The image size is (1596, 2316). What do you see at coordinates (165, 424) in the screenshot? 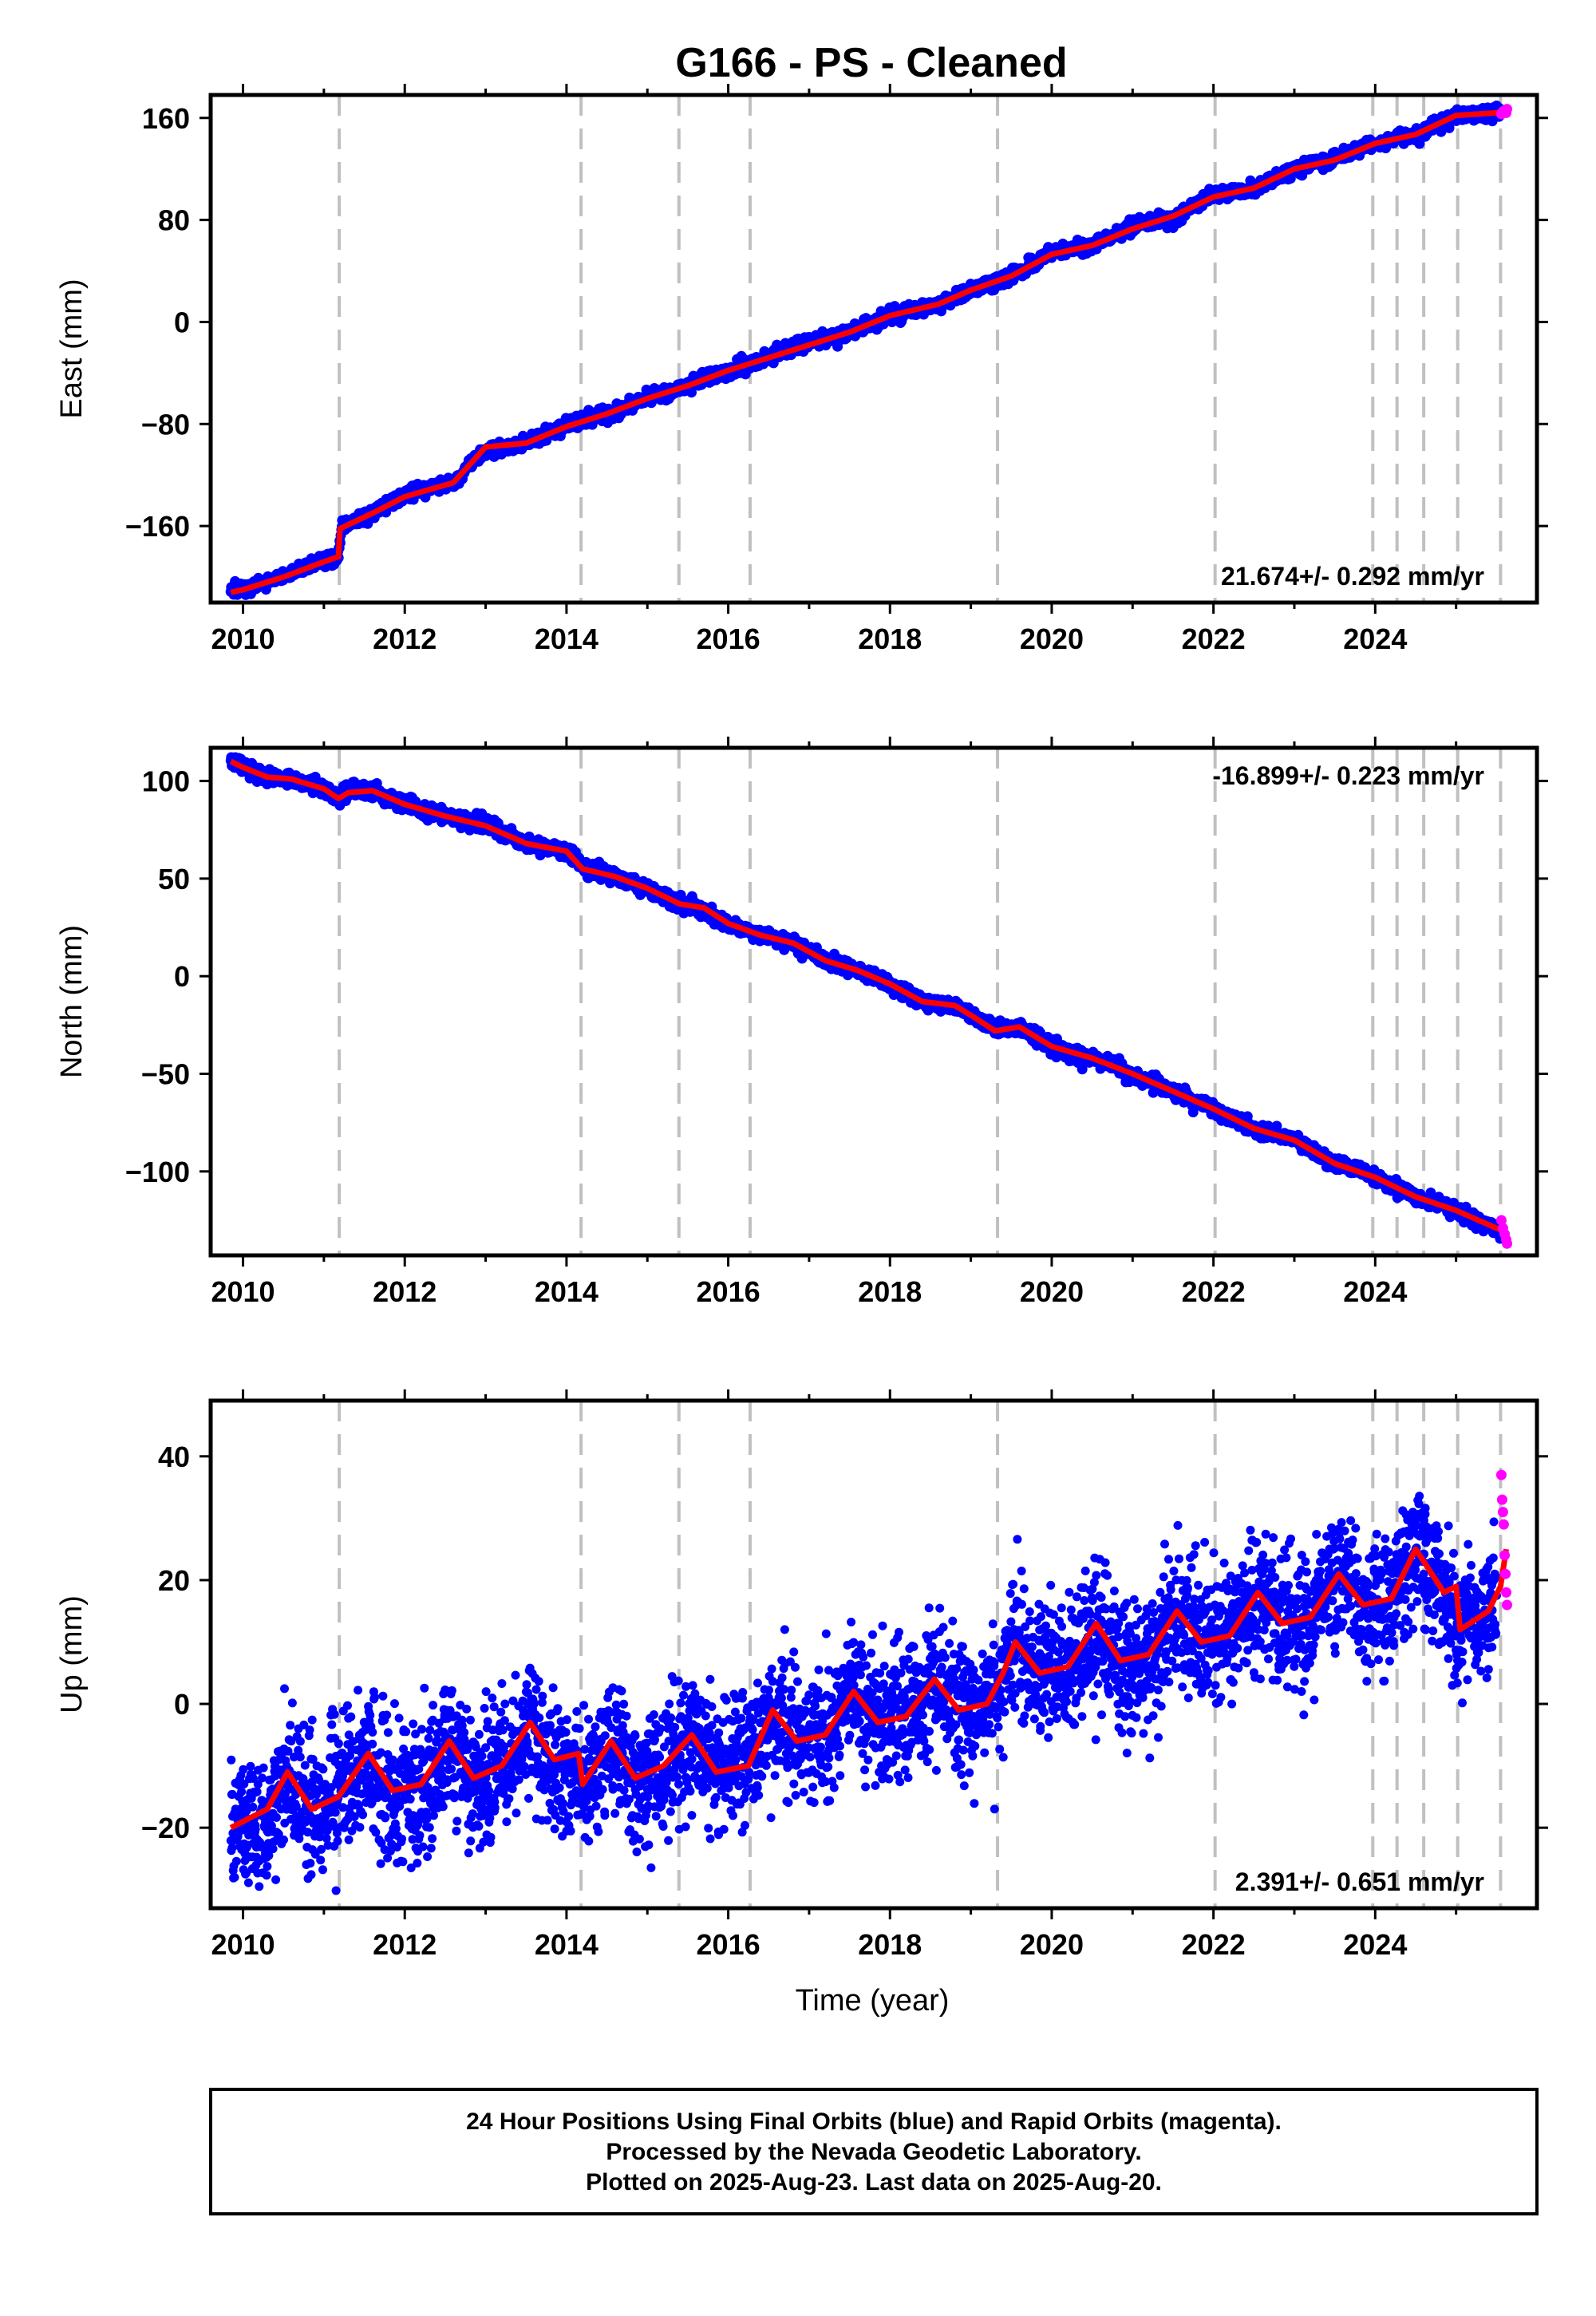
I see `y-tick-label: −80` at bounding box center [165, 424].